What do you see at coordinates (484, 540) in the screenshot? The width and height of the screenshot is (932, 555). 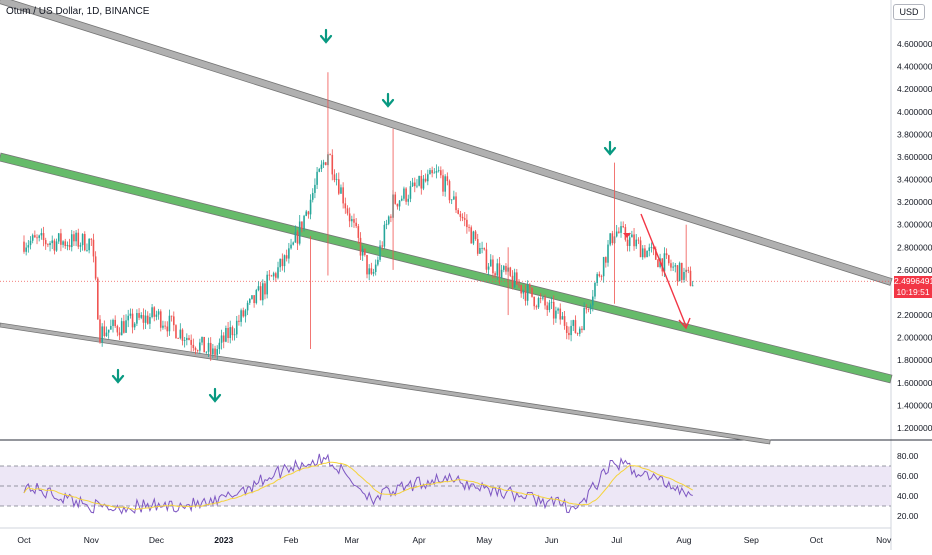 I see `time-axis-label: May` at bounding box center [484, 540].